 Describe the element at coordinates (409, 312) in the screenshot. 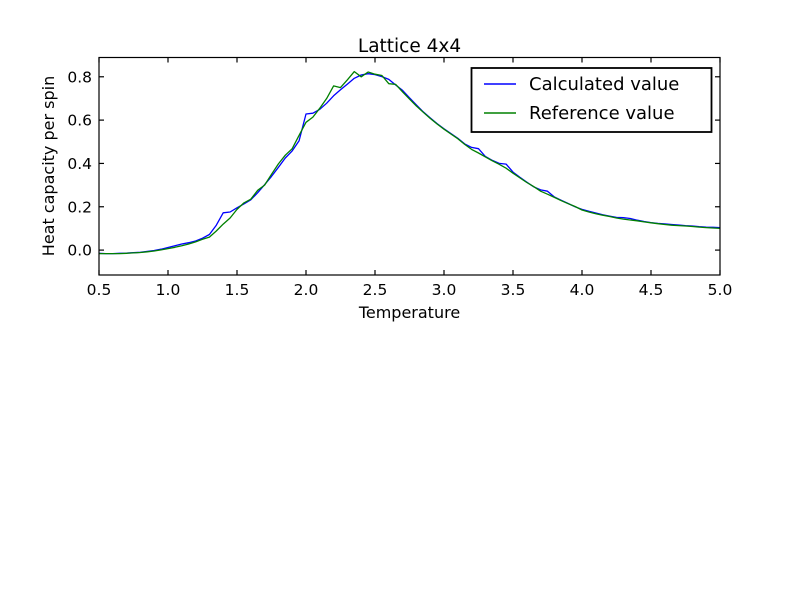

I see `x-axis-label: Temperature` at that location.